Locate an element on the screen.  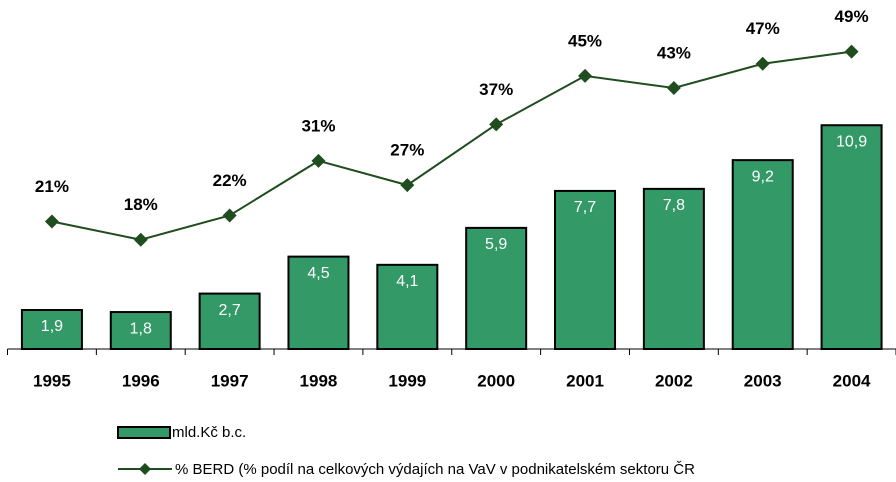
line-value-label: 47% is located at coordinates (763, 28).